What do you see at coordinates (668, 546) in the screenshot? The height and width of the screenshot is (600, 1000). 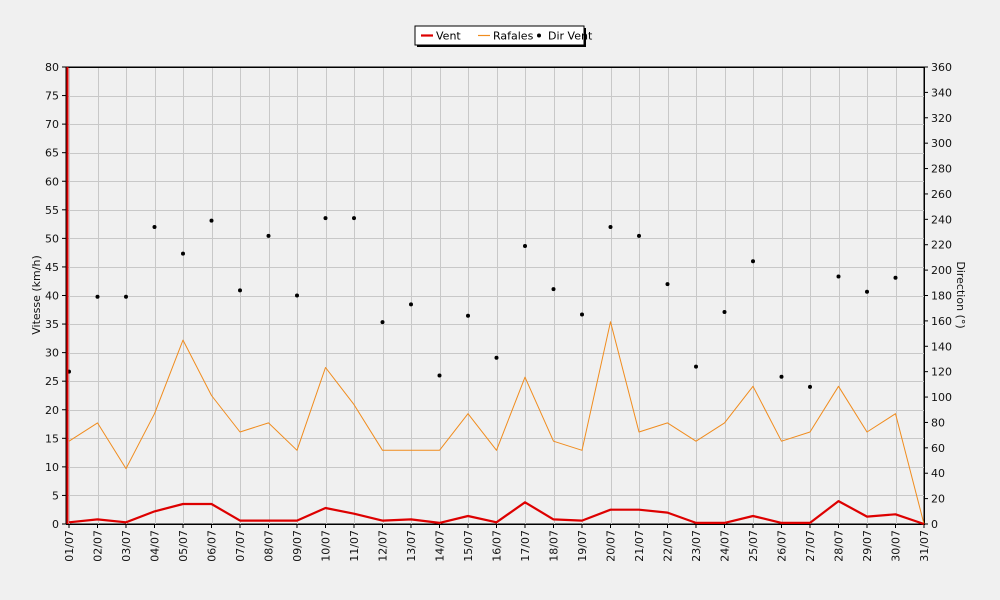 I see `x-tick-label: 22/07` at bounding box center [668, 546].